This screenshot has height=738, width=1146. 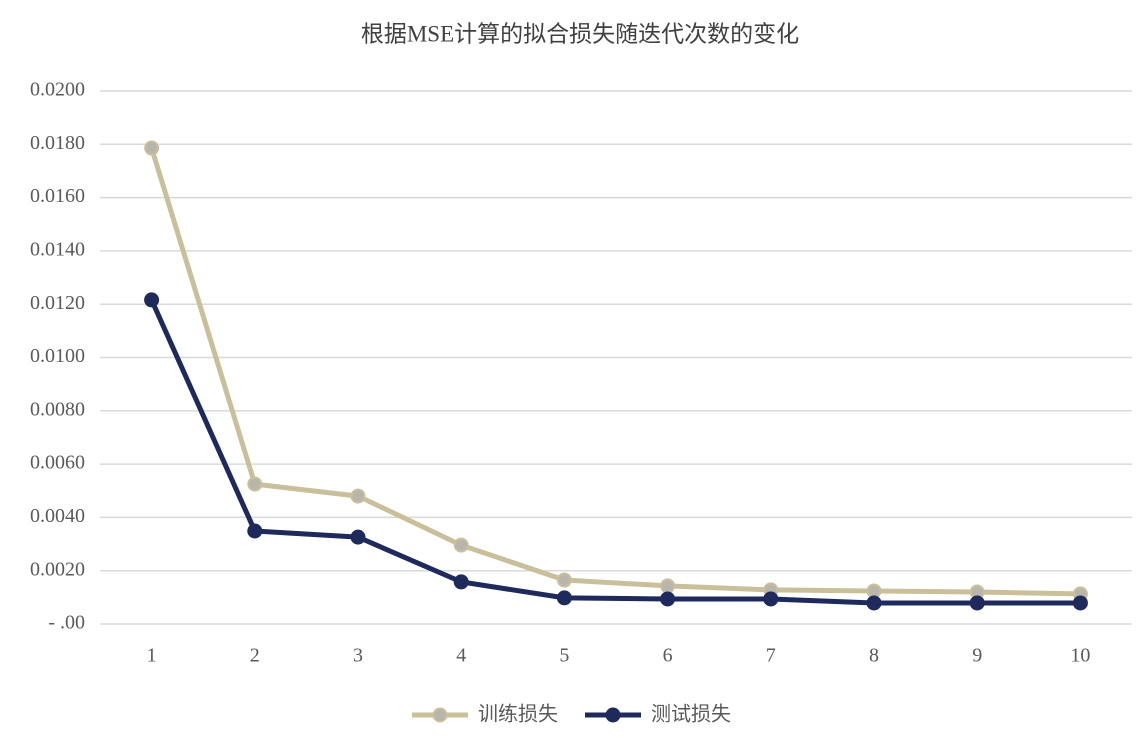 I want to click on y-tick-label: 0.0200, so click(x=57, y=90).